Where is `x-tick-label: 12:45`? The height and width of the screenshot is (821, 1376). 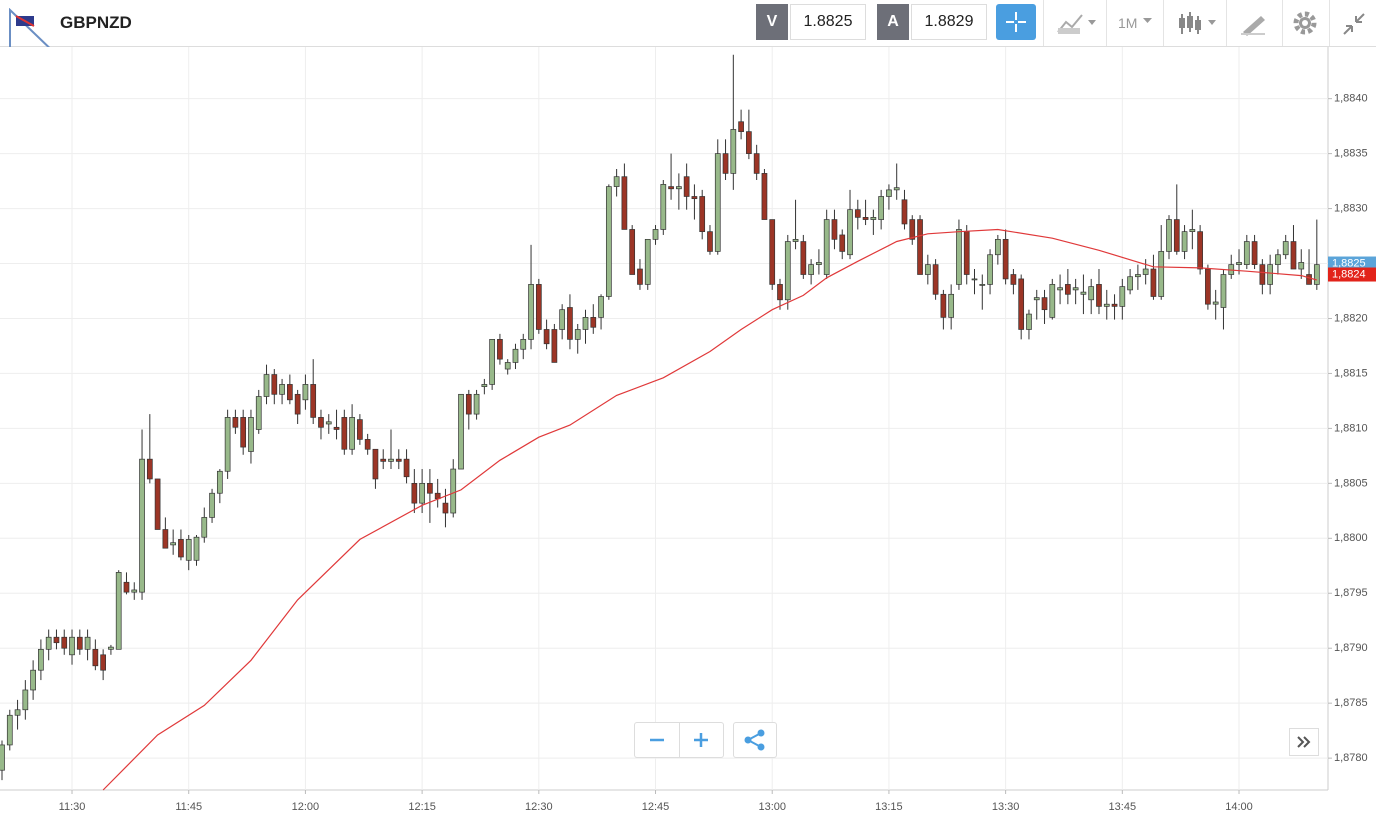 x-tick-label: 12:45 is located at coordinates (656, 807).